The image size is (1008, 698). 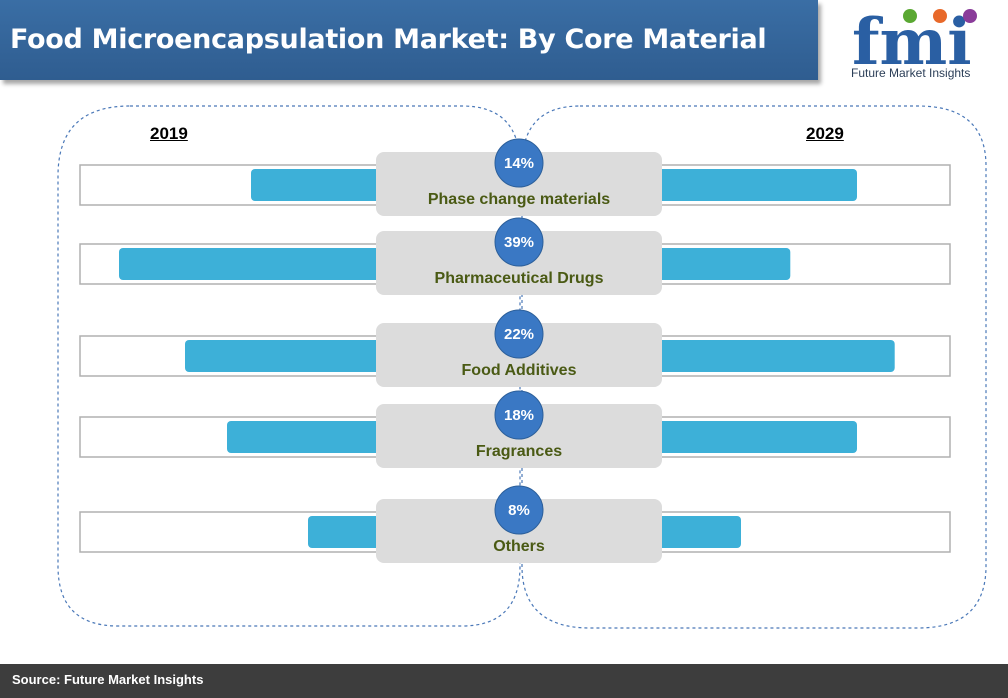 What do you see at coordinates (519, 451) in the screenshot?
I see `category-label: Fragrances` at bounding box center [519, 451].